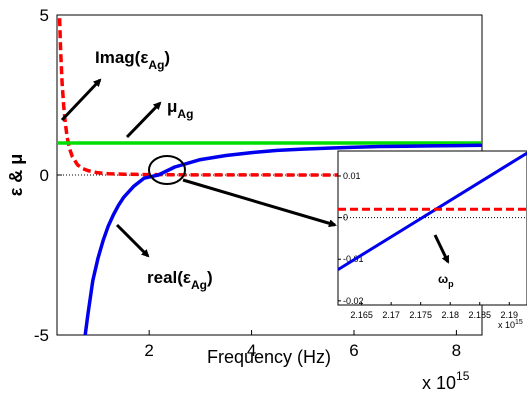 This screenshot has width=527, height=400. Describe the element at coordinates (479, 315) in the screenshot. I see `inset-x-tick-label: 2.185` at that location.